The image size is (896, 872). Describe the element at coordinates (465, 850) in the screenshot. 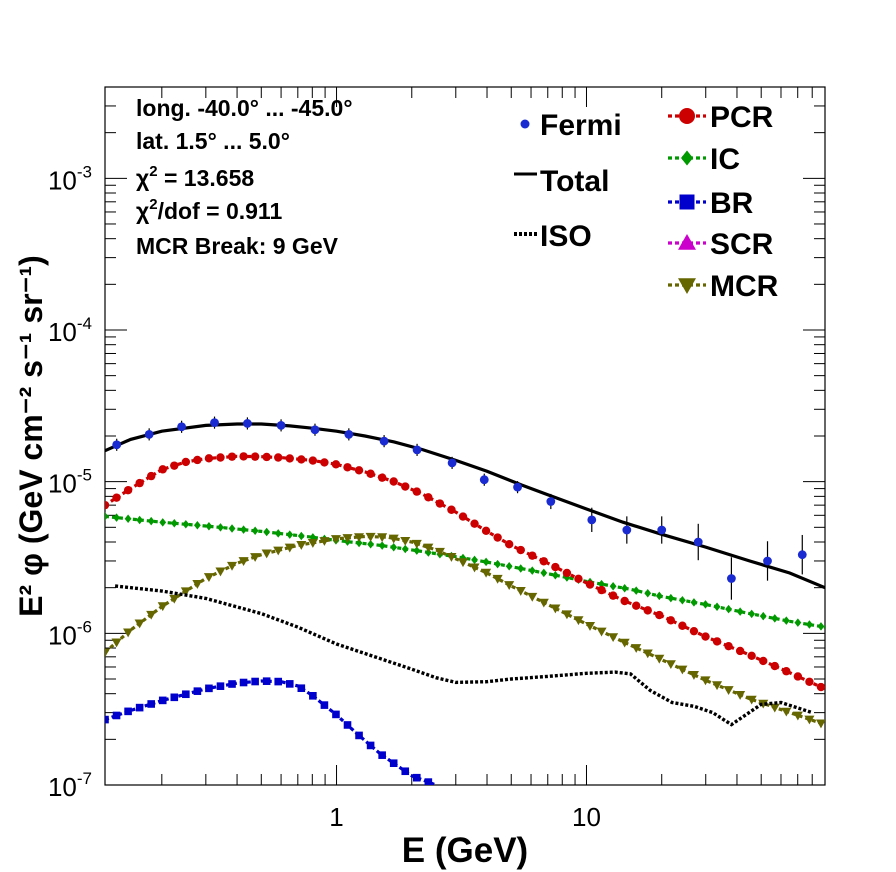

I see `x-axis-title: E (GeV)` at that location.